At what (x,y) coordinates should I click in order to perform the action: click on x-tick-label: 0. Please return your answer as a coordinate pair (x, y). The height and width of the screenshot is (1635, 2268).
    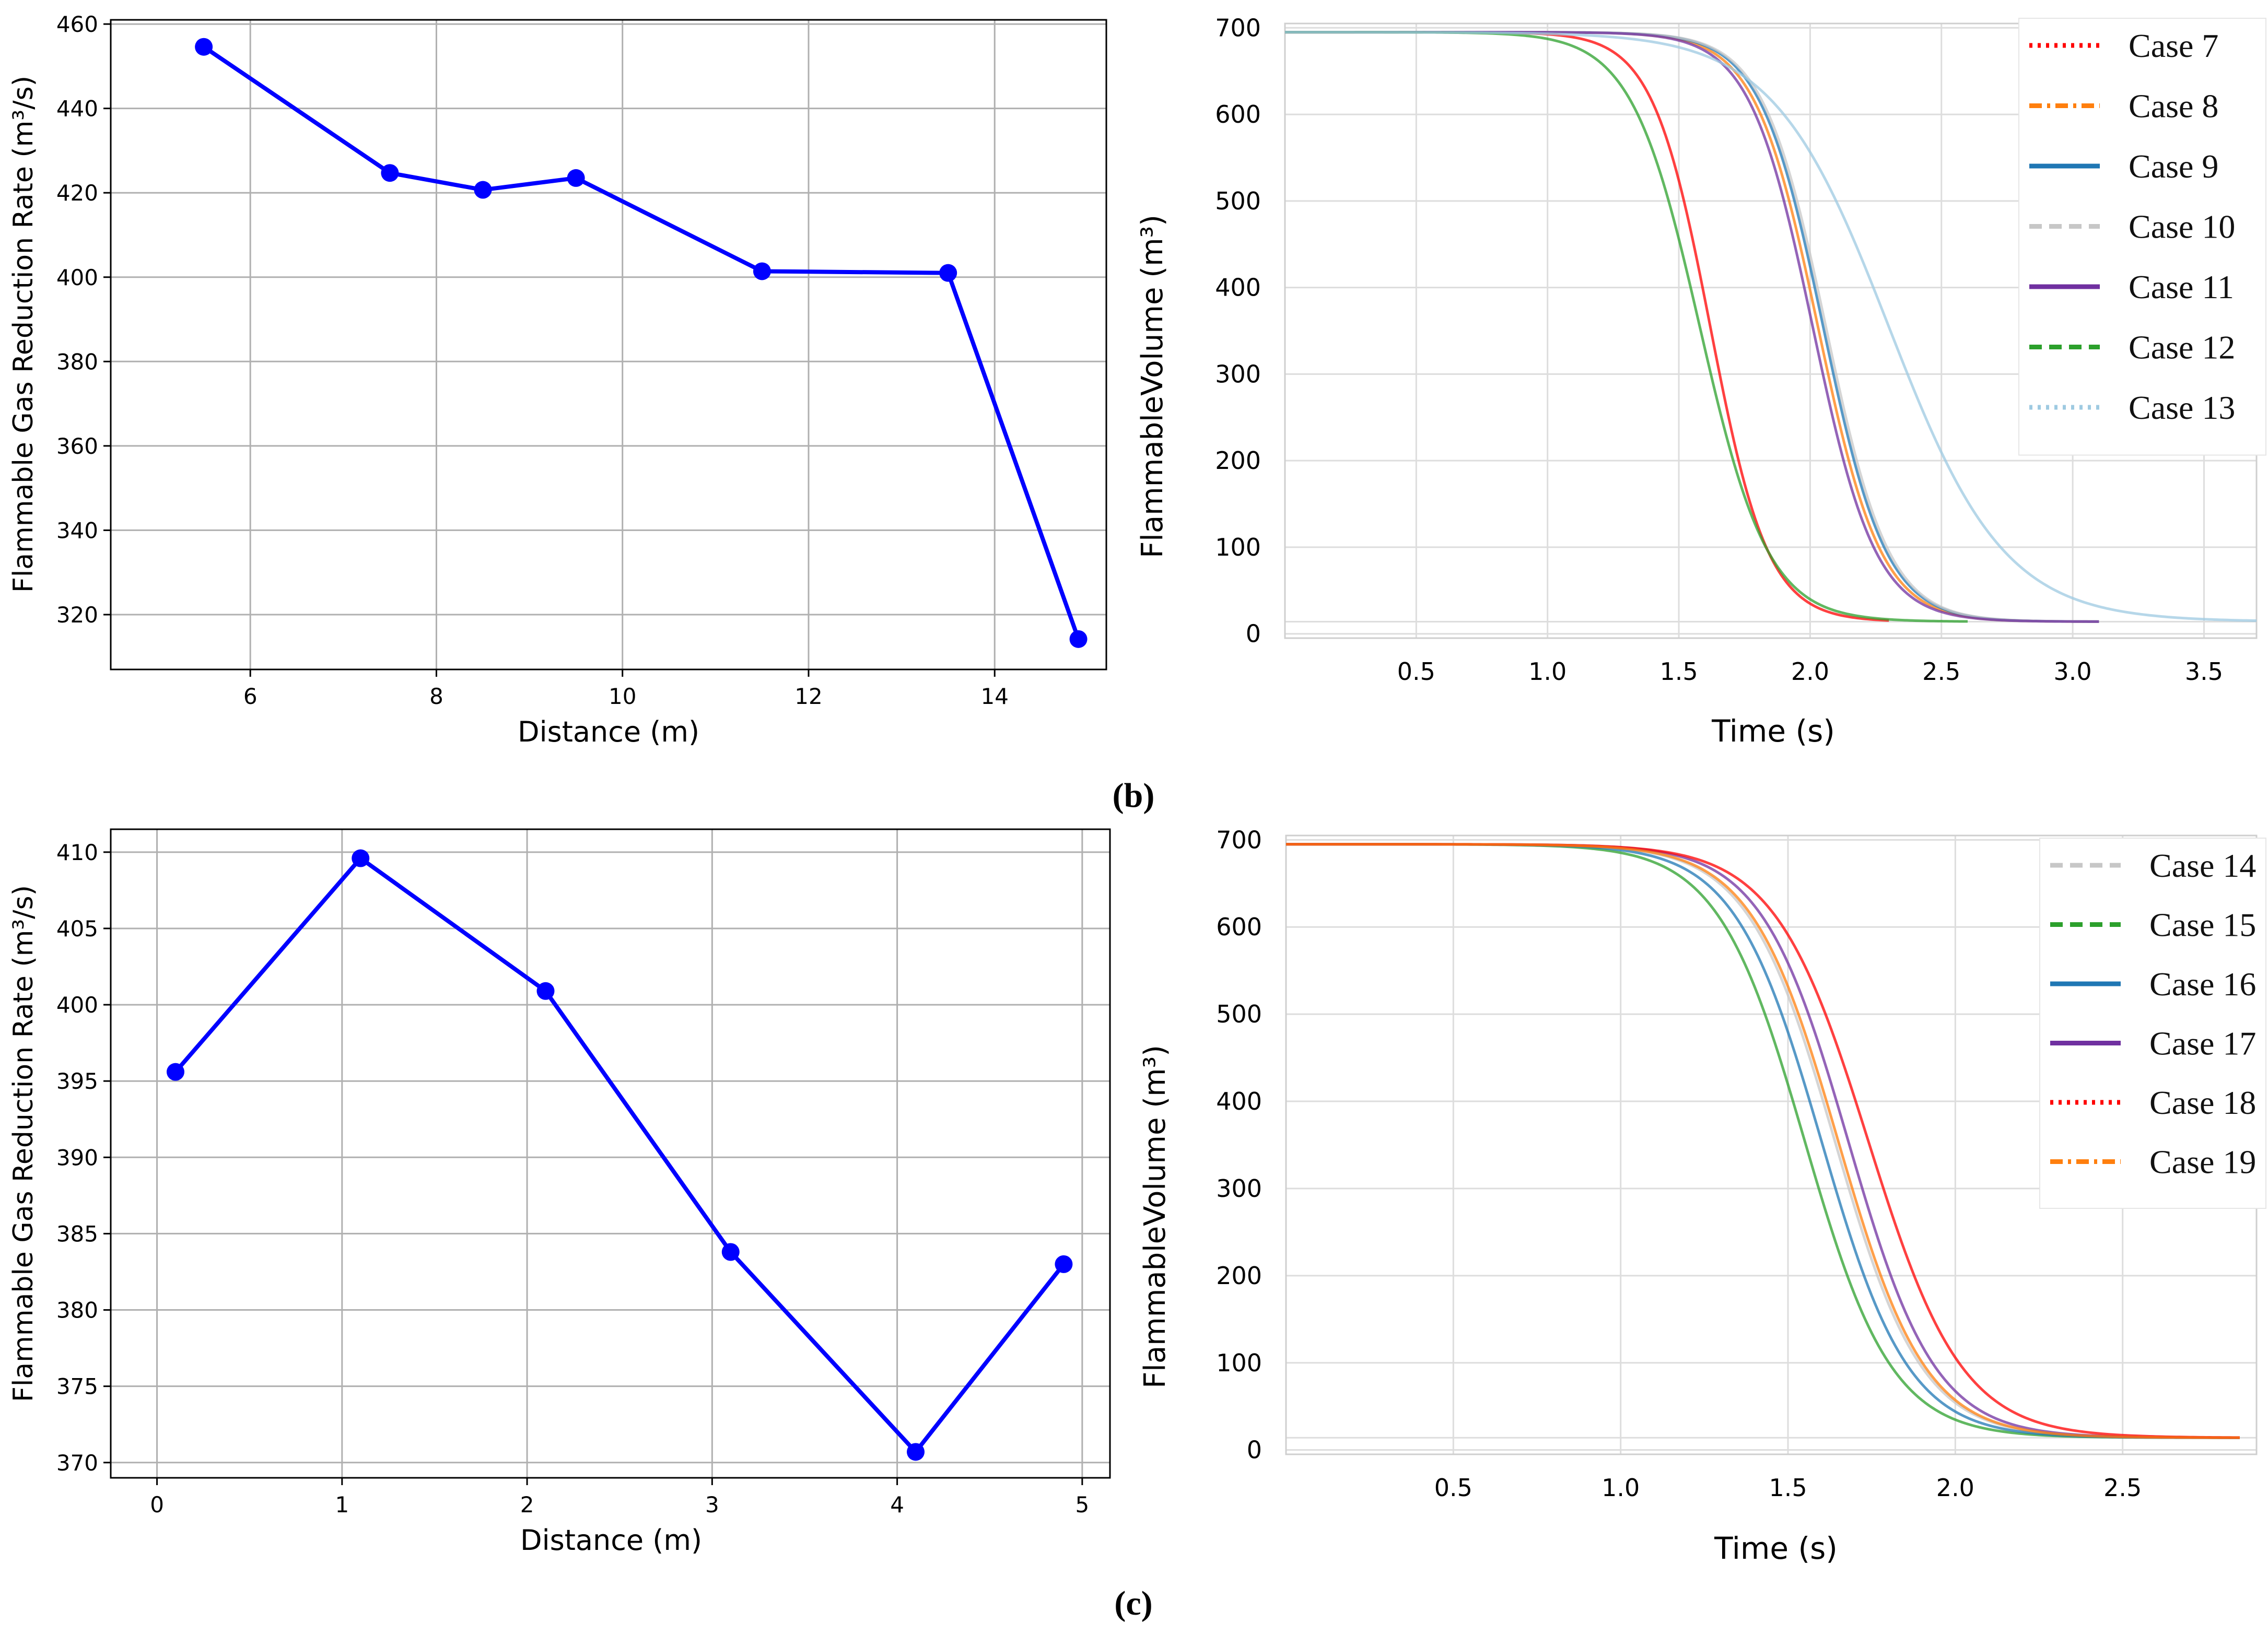
    Looking at the image, I should click on (157, 1505).